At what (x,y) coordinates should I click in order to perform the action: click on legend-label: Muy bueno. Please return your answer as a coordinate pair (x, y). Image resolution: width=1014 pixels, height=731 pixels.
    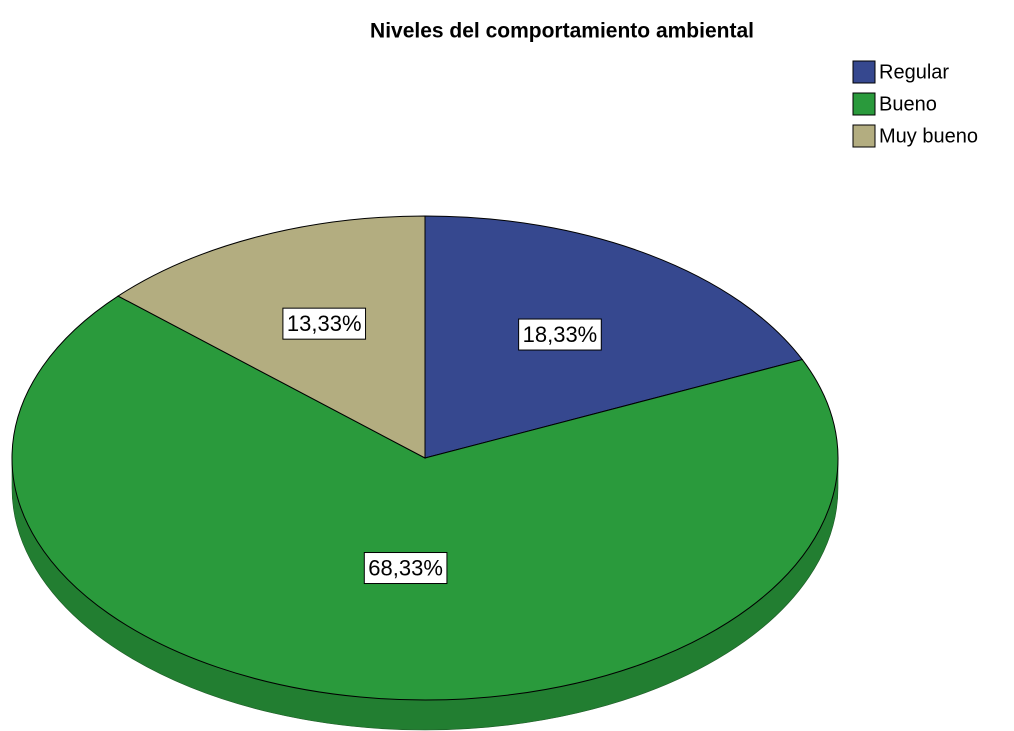
    Looking at the image, I should click on (928, 136).